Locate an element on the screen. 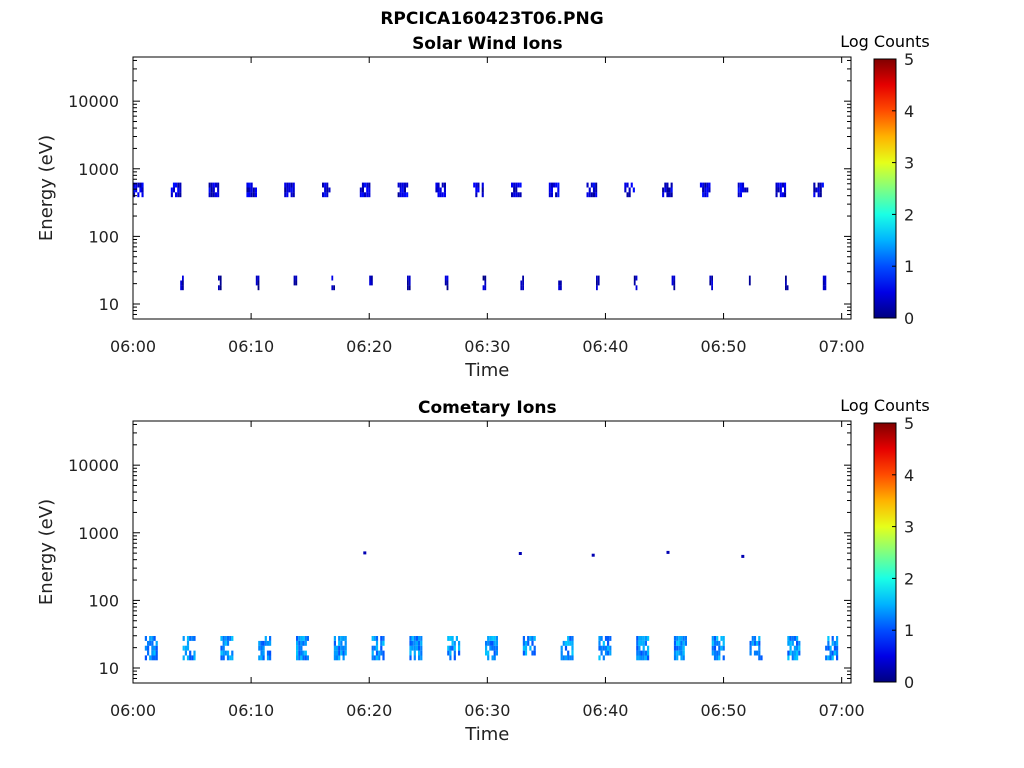  y-tick-label: 1000 is located at coordinates (98, 169).